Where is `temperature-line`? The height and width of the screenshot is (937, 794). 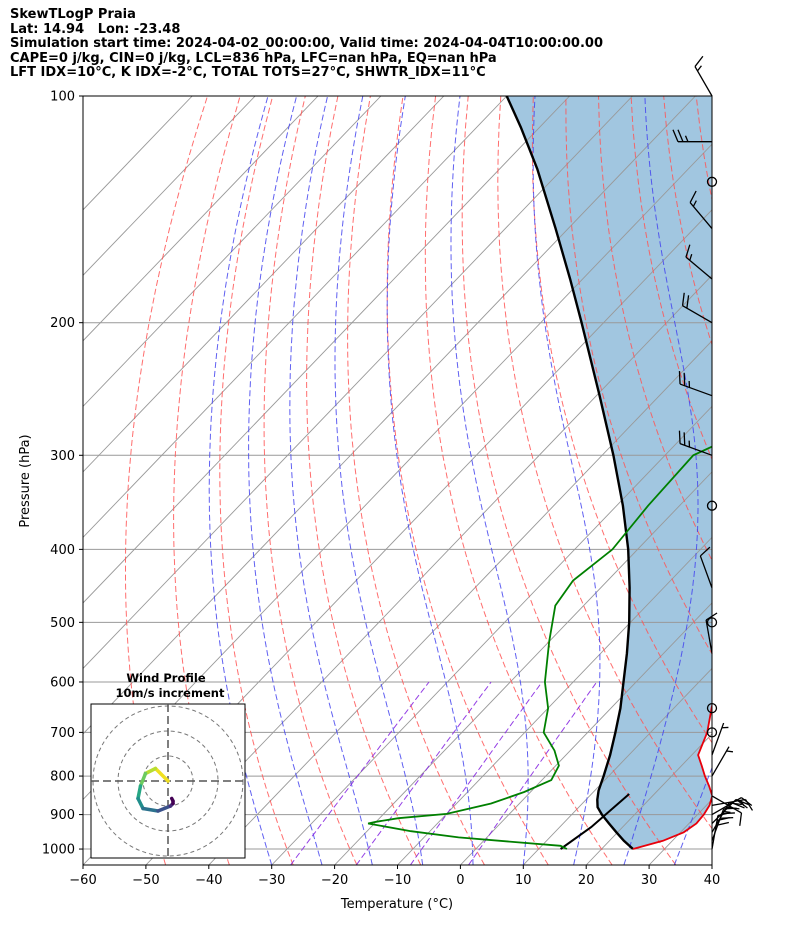
temperature-line is located at coordinates (672, 776).